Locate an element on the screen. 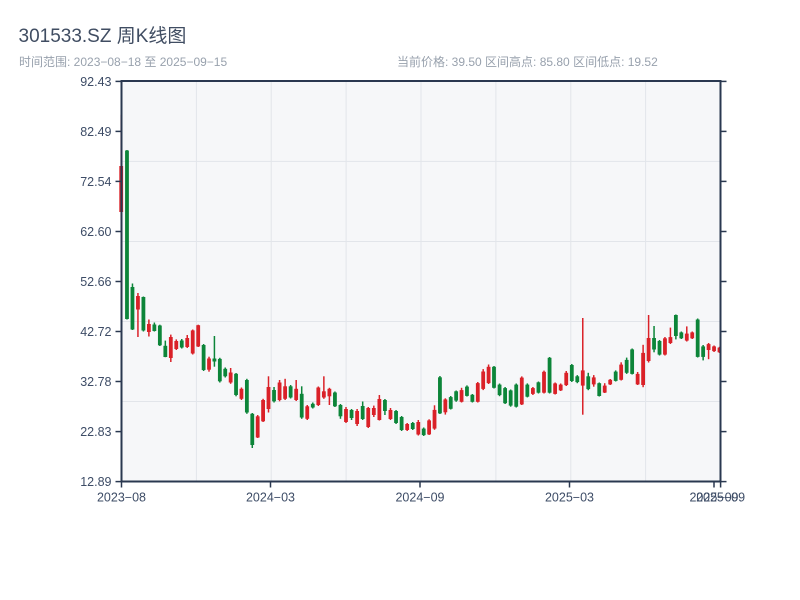 This screenshot has width=800, height=600. svg-text: 92.43 is located at coordinates (95, 82).